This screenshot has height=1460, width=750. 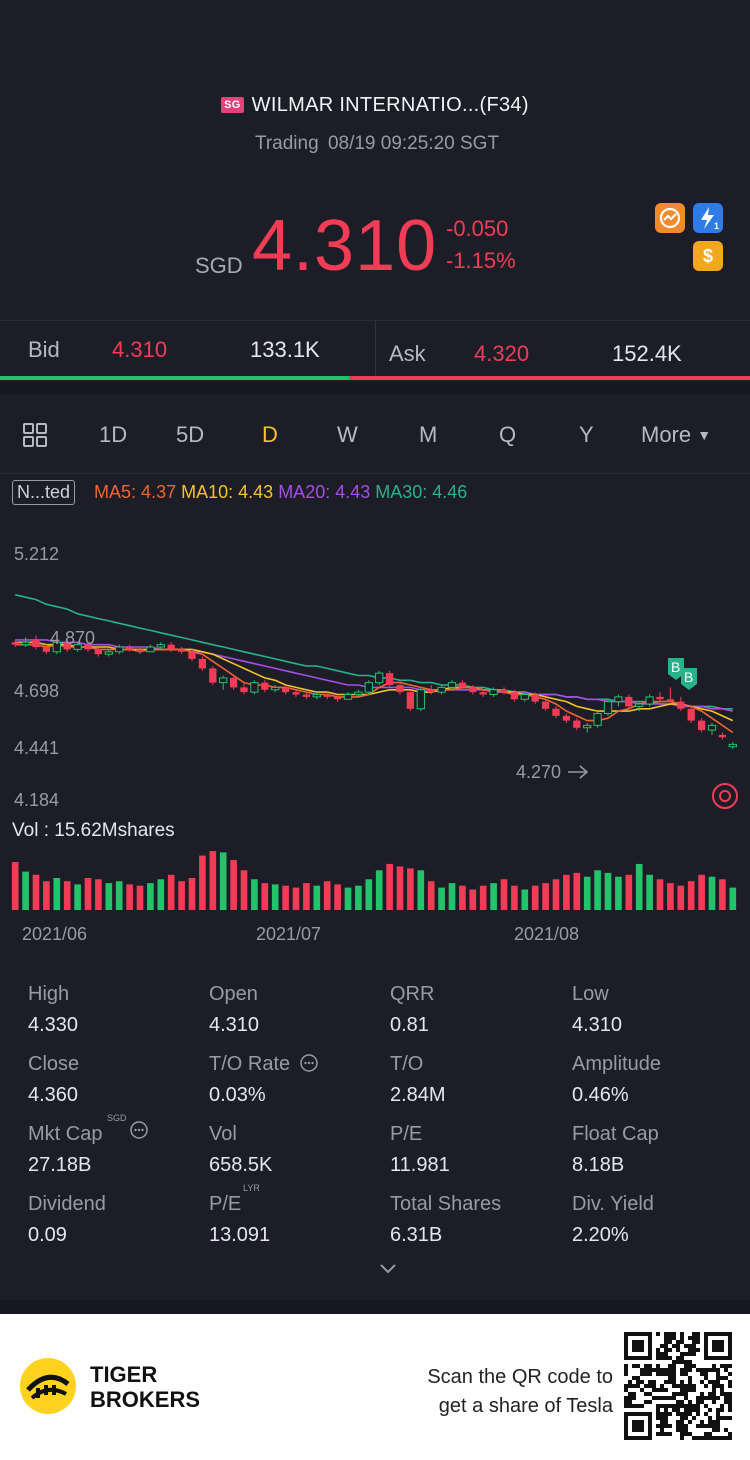 What do you see at coordinates (420, 1165) in the screenshot?
I see `stat-value: 11.981` at bounding box center [420, 1165].